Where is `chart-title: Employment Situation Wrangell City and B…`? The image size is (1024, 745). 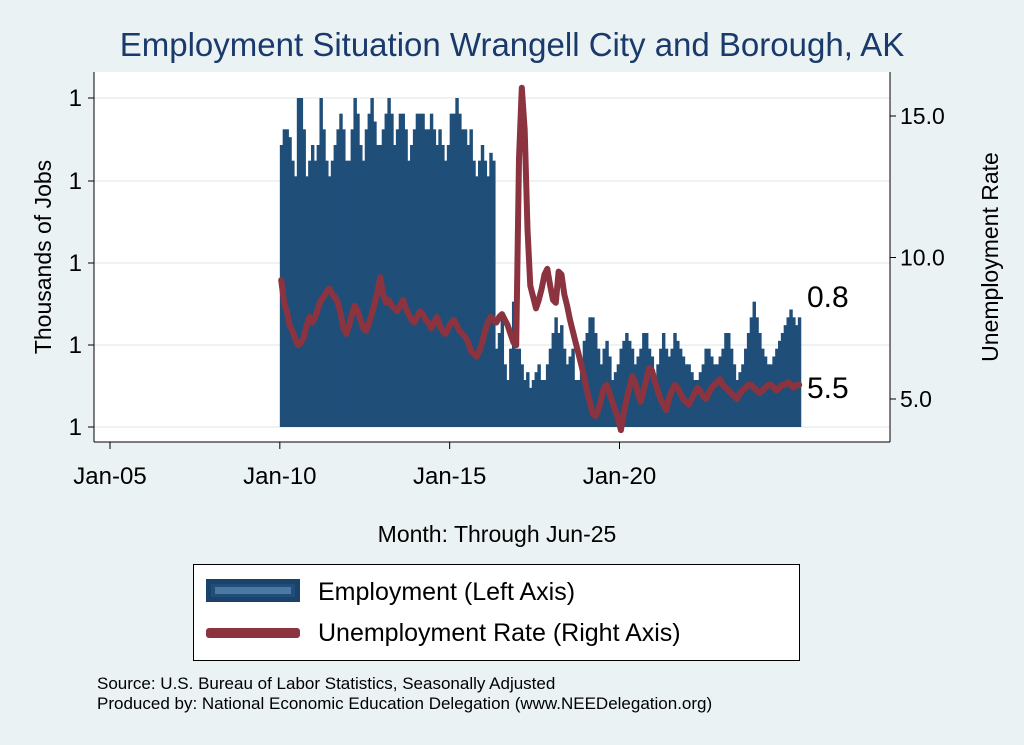
chart-title: Employment Situation Wrangell City and B… is located at coordinates (512, 44).